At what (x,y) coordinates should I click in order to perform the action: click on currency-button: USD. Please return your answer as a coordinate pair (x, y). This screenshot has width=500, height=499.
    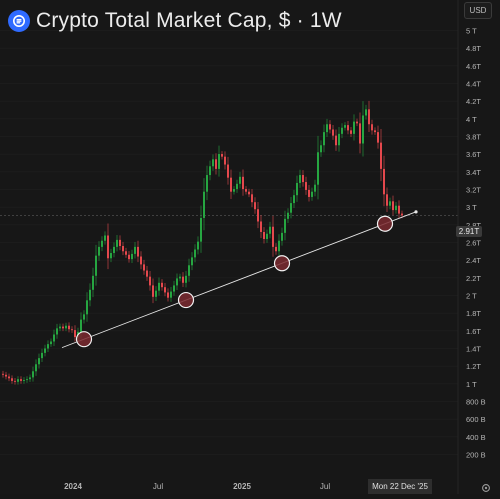
    Looking at the image, I should click on (478, 10).